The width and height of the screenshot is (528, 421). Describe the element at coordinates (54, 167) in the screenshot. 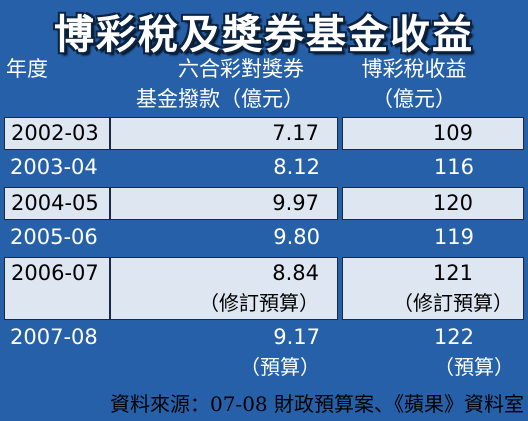

I see `year-text: 2003-04` at that location.